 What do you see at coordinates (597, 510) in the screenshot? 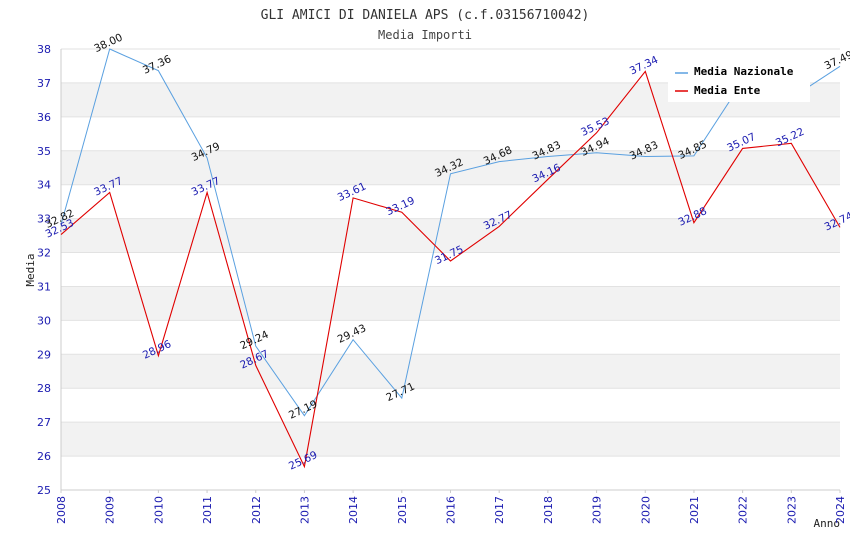
I see `x-tick-label: 2019` at bounding box center [597, 510].